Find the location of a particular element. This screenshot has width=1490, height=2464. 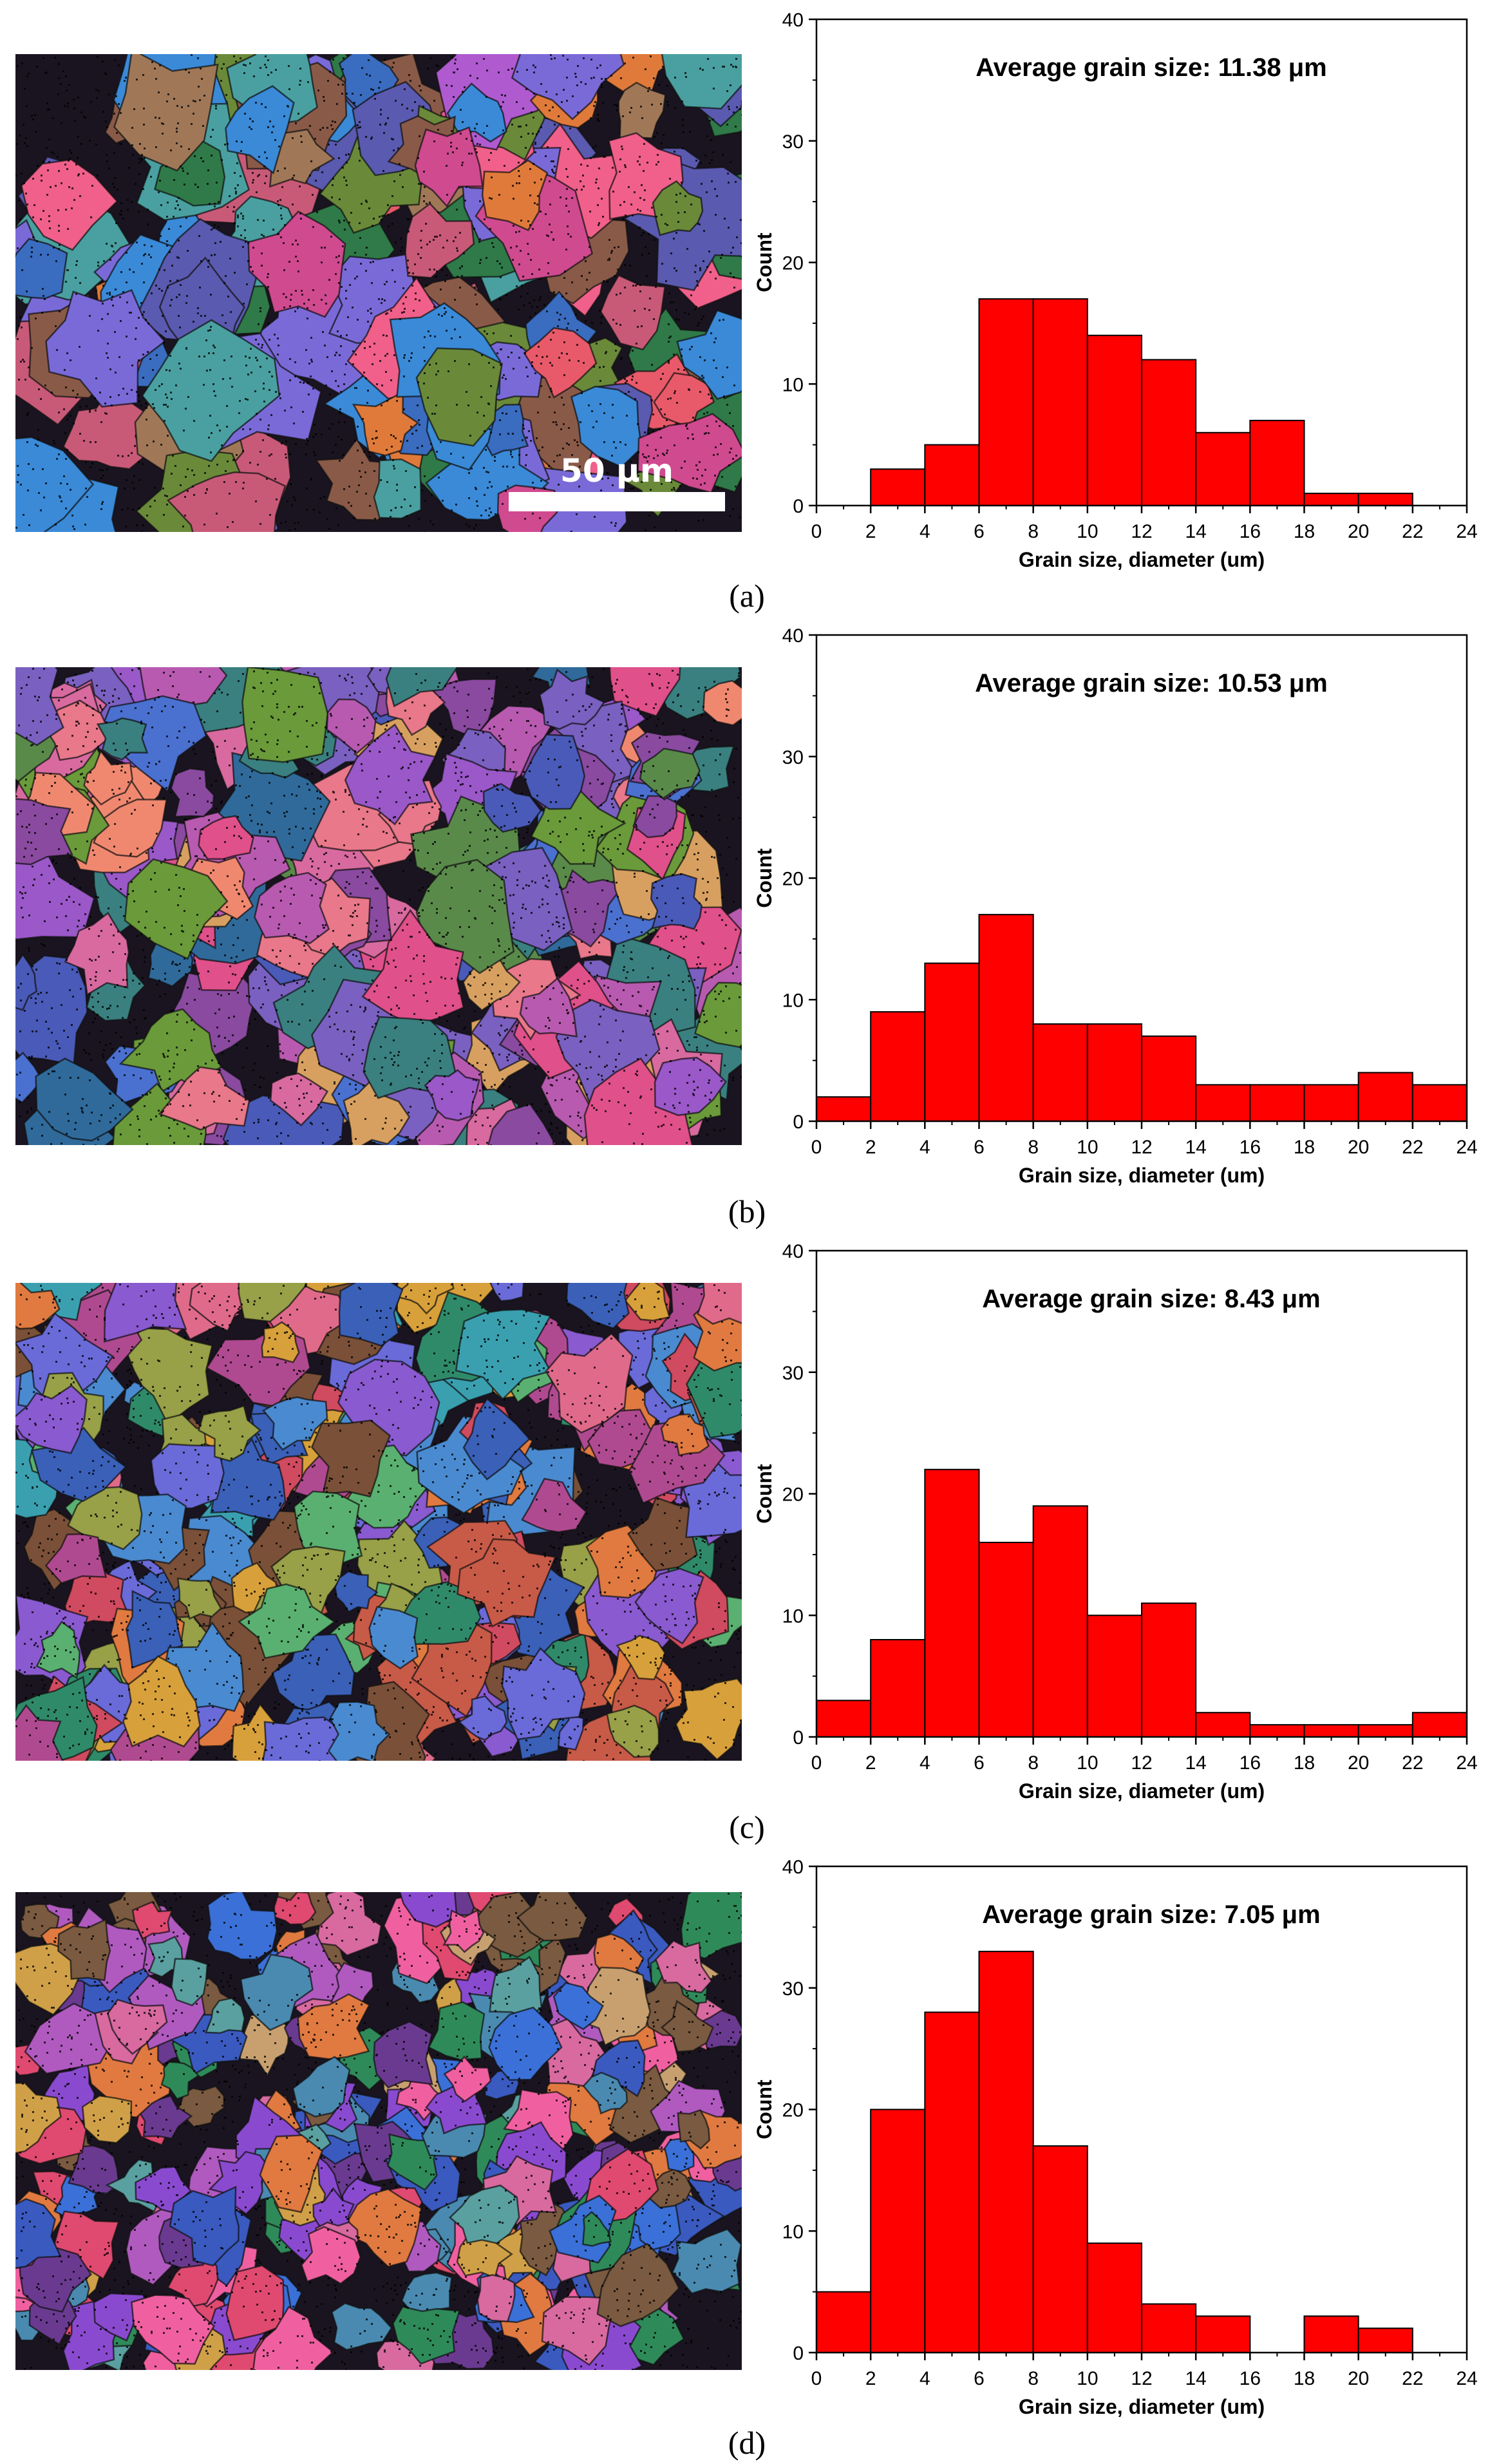

panel-label-d: (d) is located at coordinates (747, 2443).